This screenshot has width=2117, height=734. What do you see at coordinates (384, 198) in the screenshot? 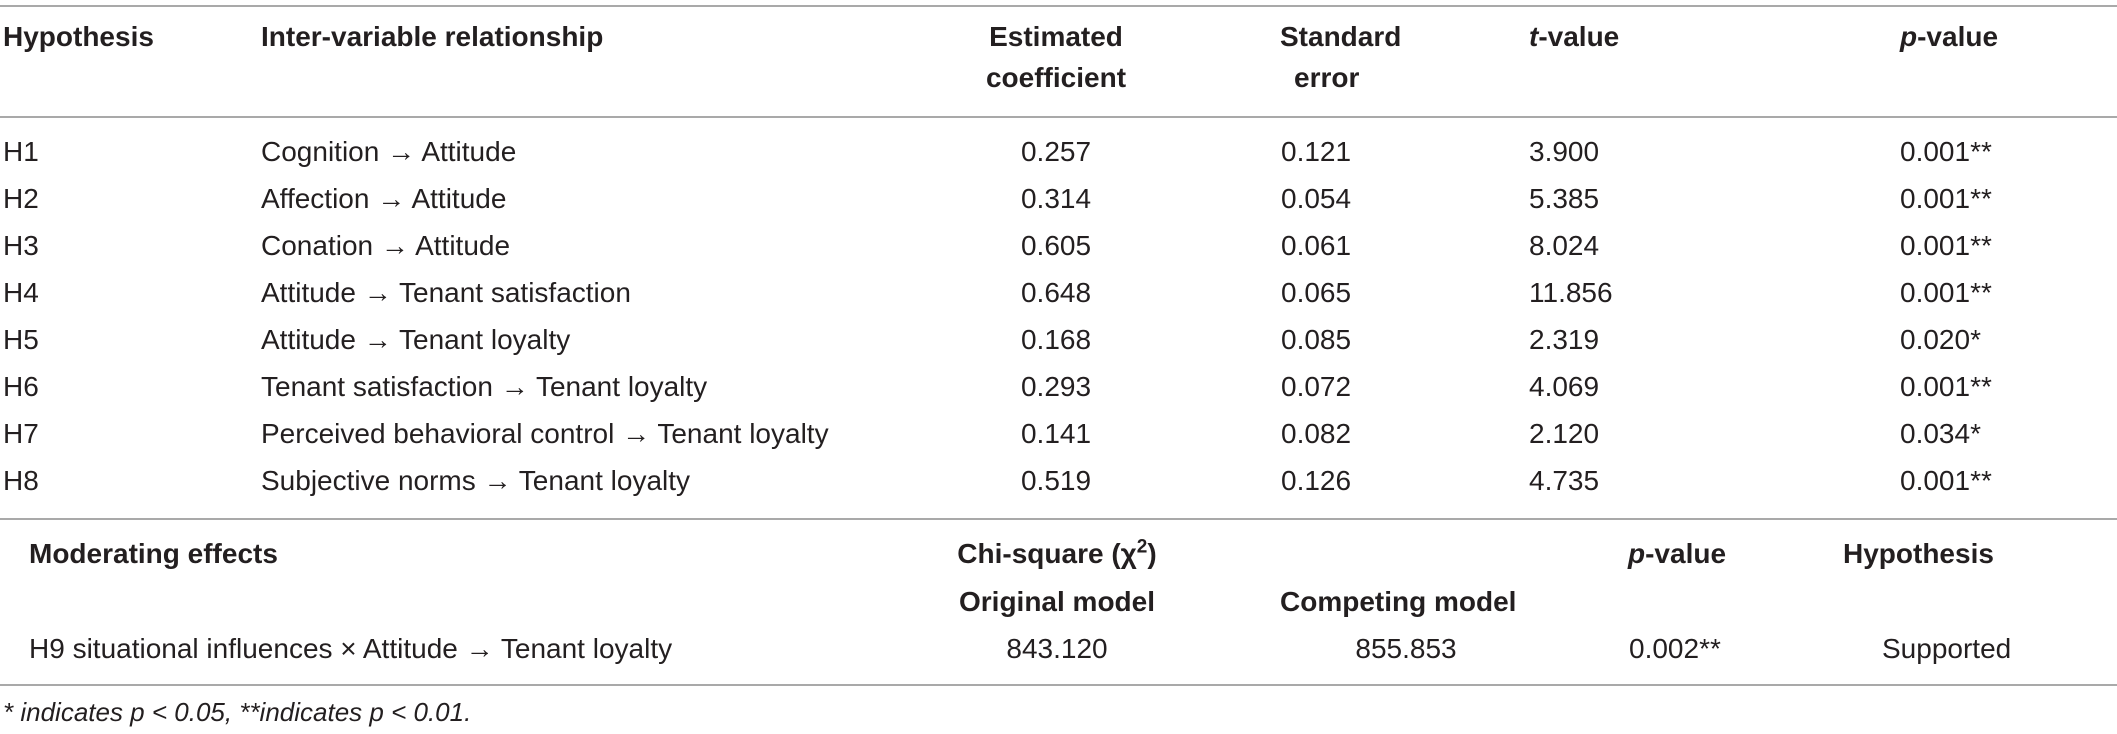
I see `cell-relationship: Affection → Attitude` at bounding box center [384, 198].